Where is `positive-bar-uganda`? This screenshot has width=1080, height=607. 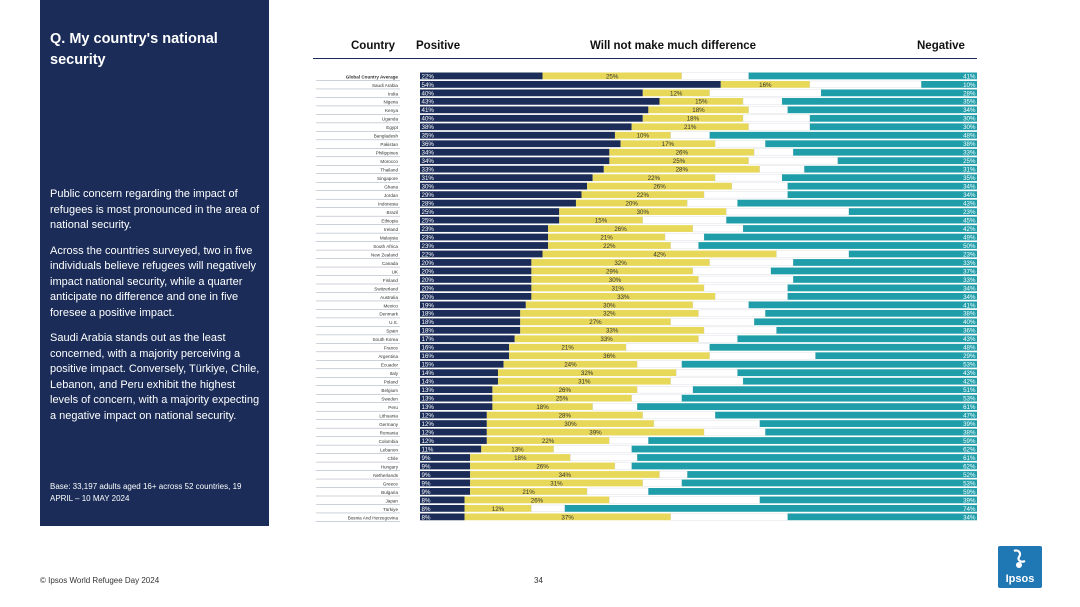 positive-bar-uganda is located at coordinates (531, 118).